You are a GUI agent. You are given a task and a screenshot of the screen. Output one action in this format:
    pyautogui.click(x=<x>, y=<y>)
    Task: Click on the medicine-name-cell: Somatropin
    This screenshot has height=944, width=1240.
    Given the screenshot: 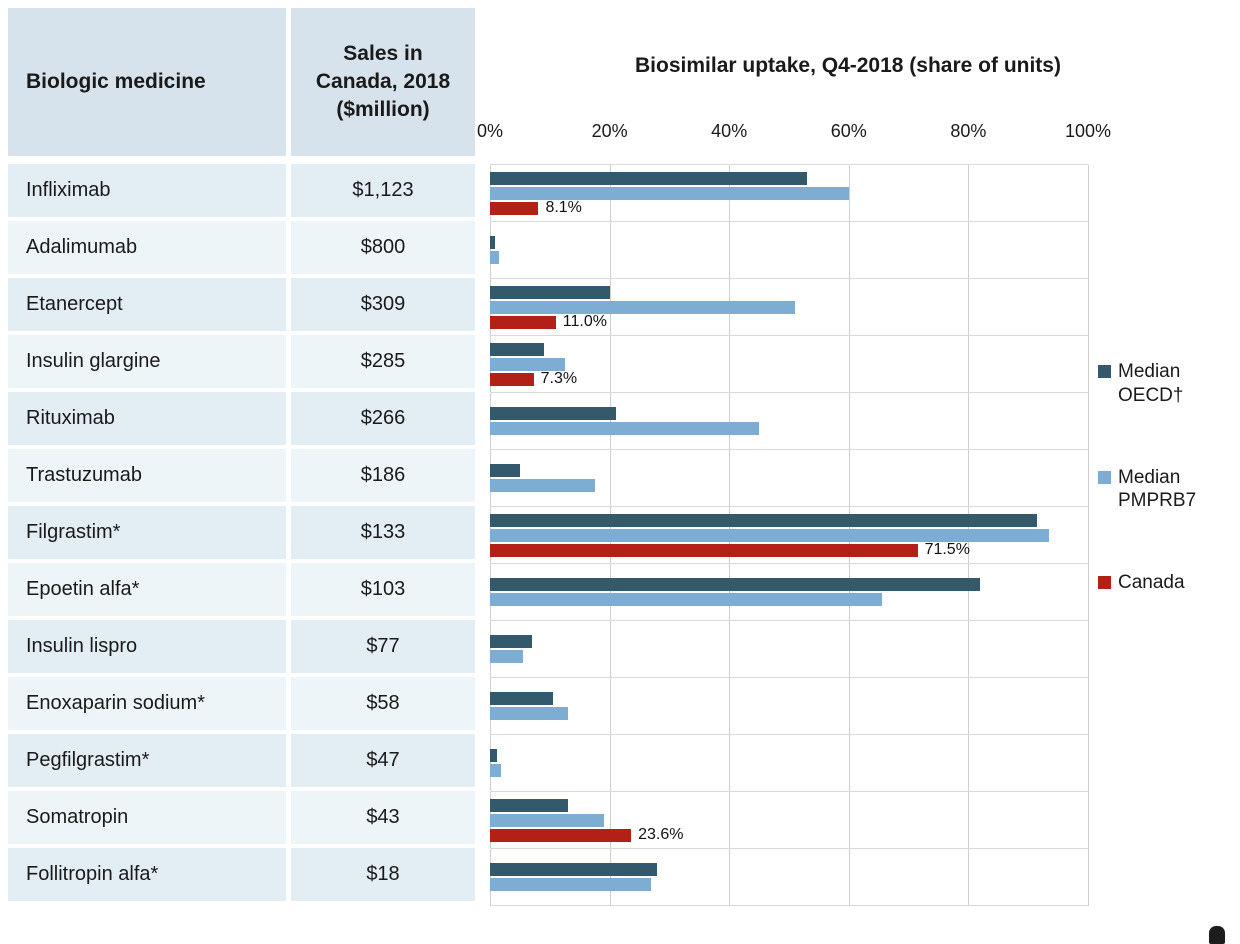 What is the action you would take?
    pyautogui.click(x=147, y=819)
    